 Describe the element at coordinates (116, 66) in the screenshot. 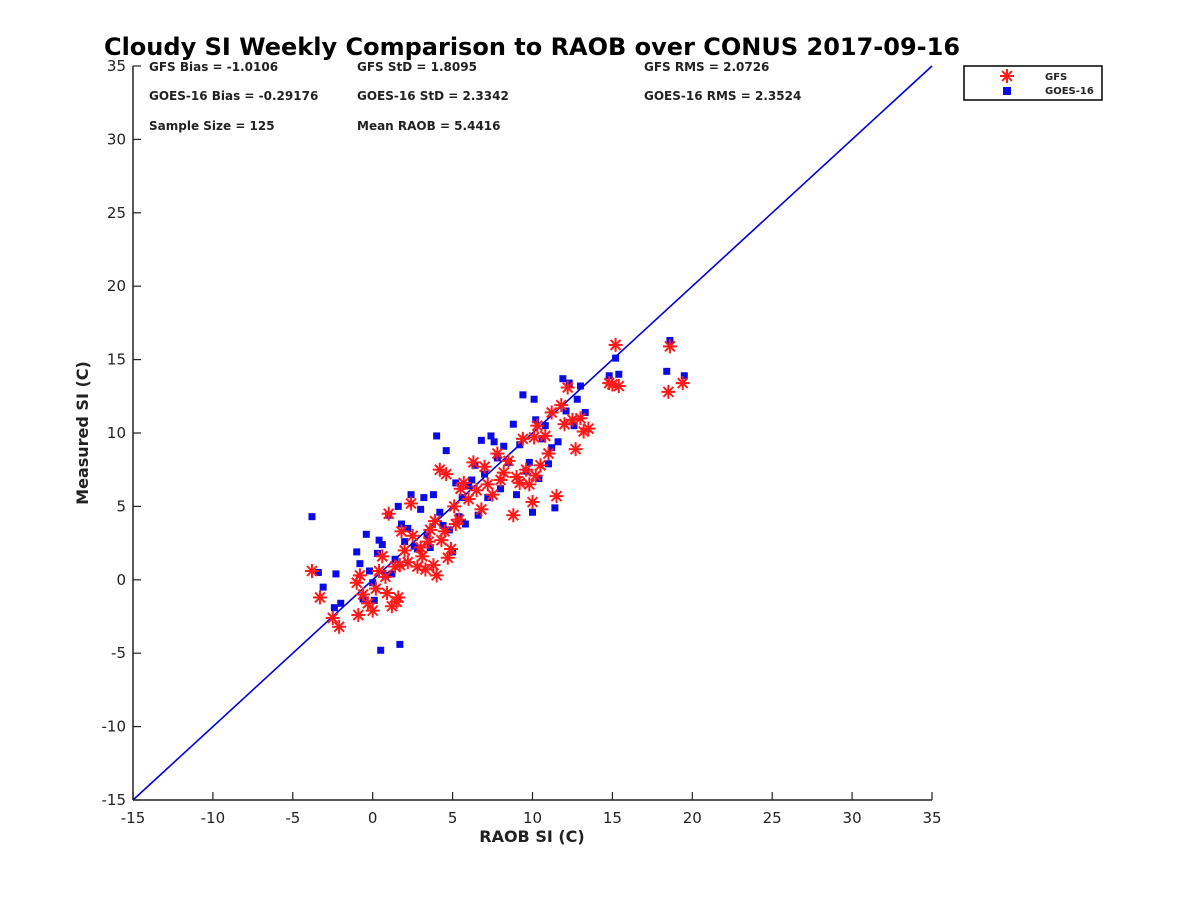

I see `y-tick-label: 35` at that location.